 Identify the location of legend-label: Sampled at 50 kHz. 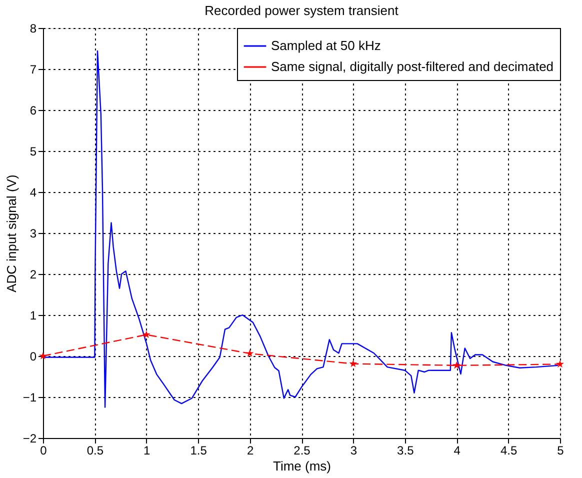
(326, 45).